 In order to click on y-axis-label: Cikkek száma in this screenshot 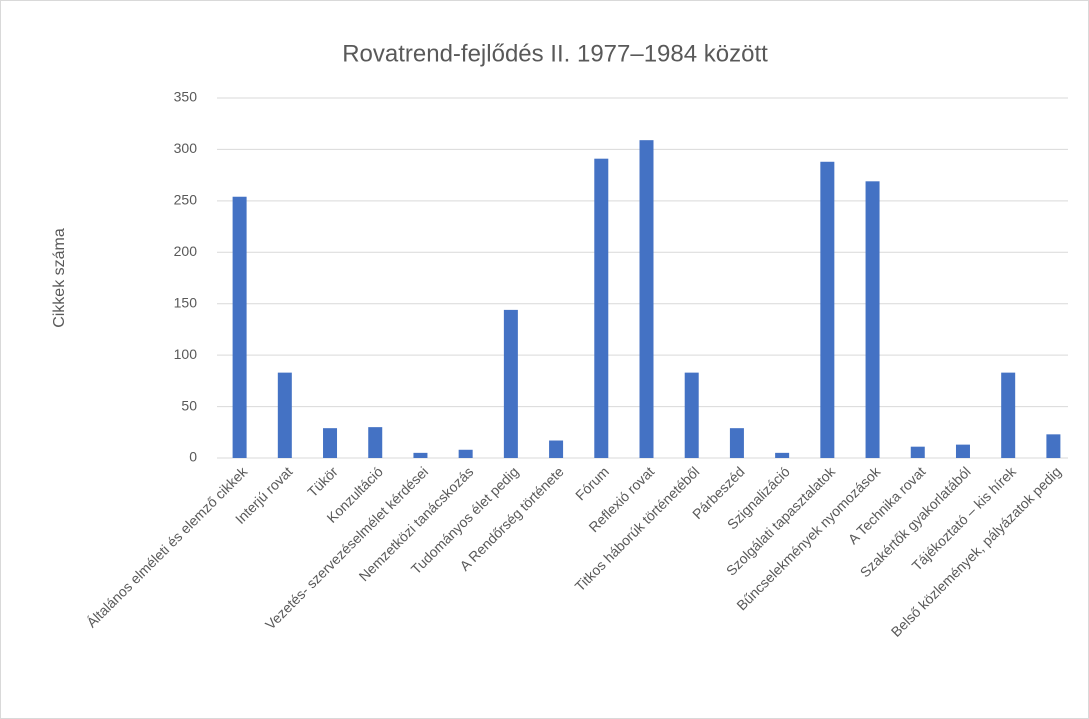, I will do `click(59, 278)`.